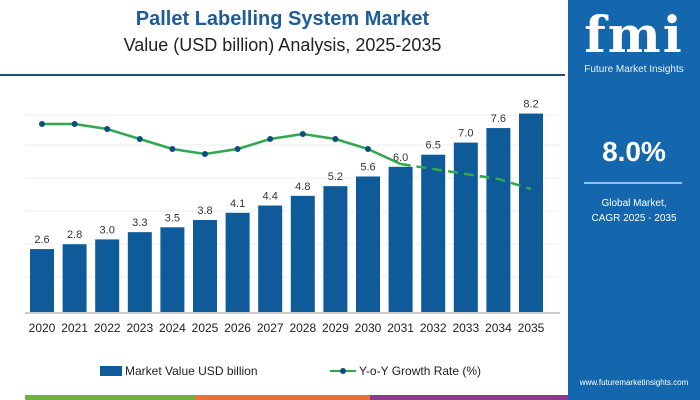 Image resolution: width=700 pixels, height=400 pixels. Describe the element at coordinates (42, 280) in the screenshot. I see `bar-2020` at that location.